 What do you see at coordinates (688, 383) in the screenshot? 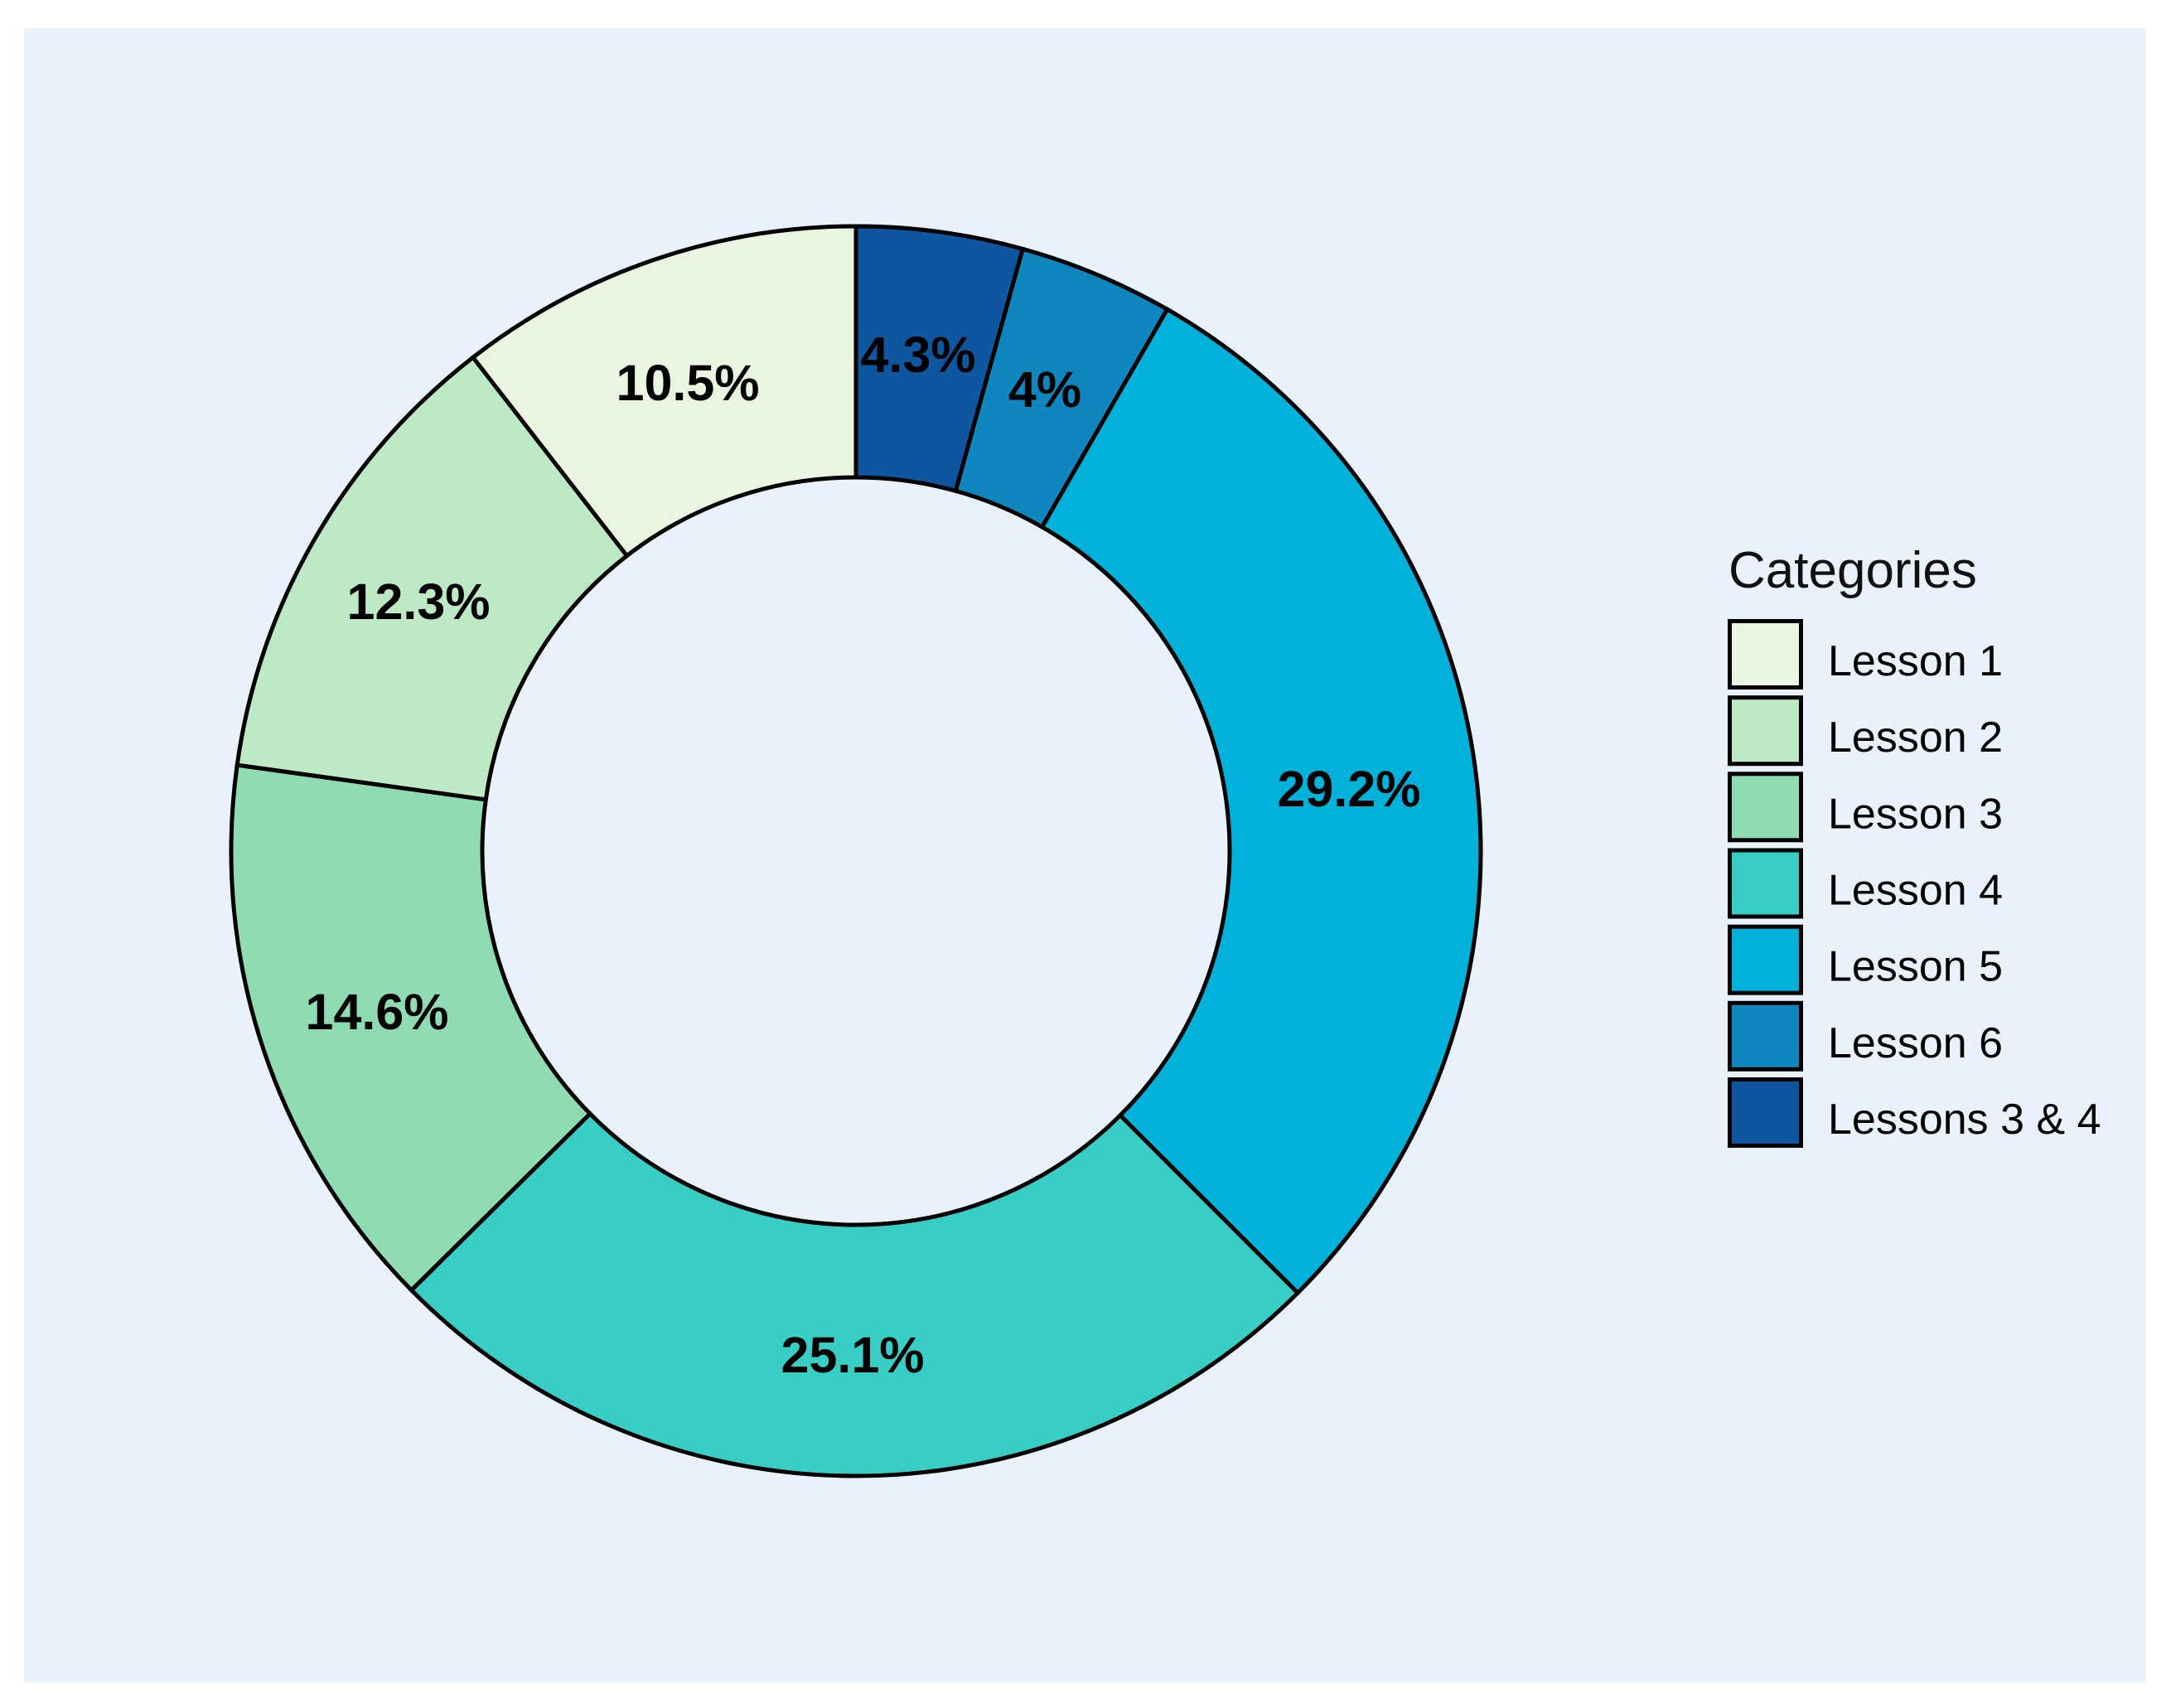
I see `svg-text: 10.5%` at bounding box center [688, 383].